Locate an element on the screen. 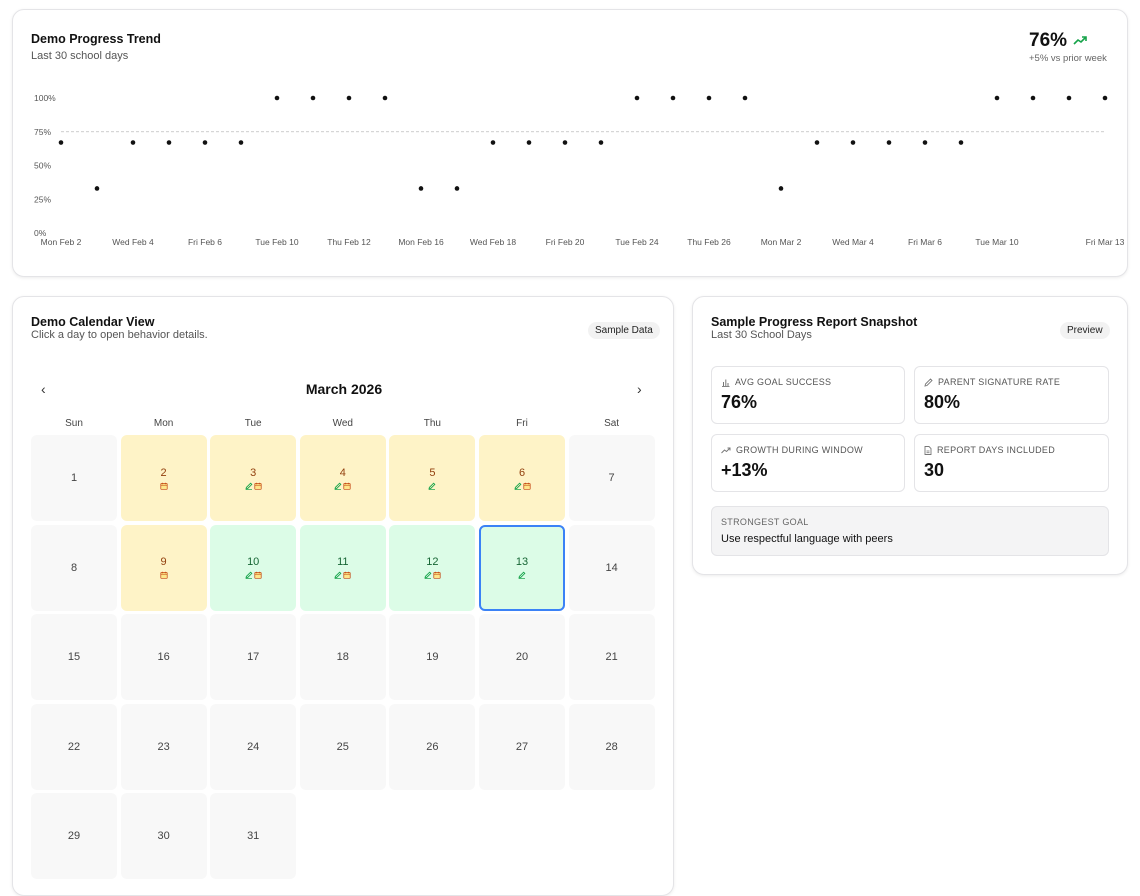  calendar-day-26: 26 is located at coordinates (432, 746).